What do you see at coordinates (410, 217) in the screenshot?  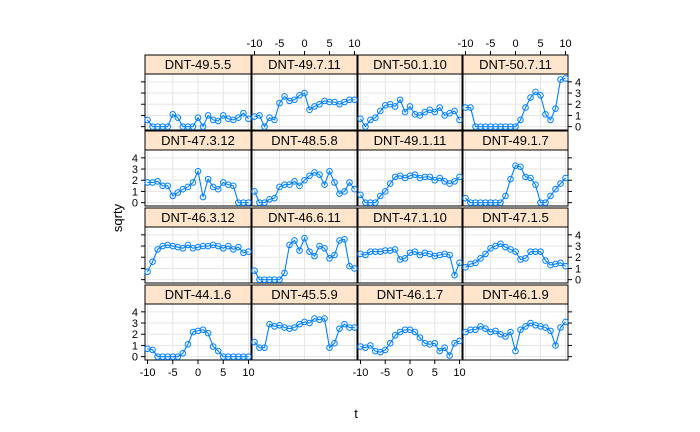 I see `panel-strip-label: DNT-47.1.10` at bounding box center [410, 217].